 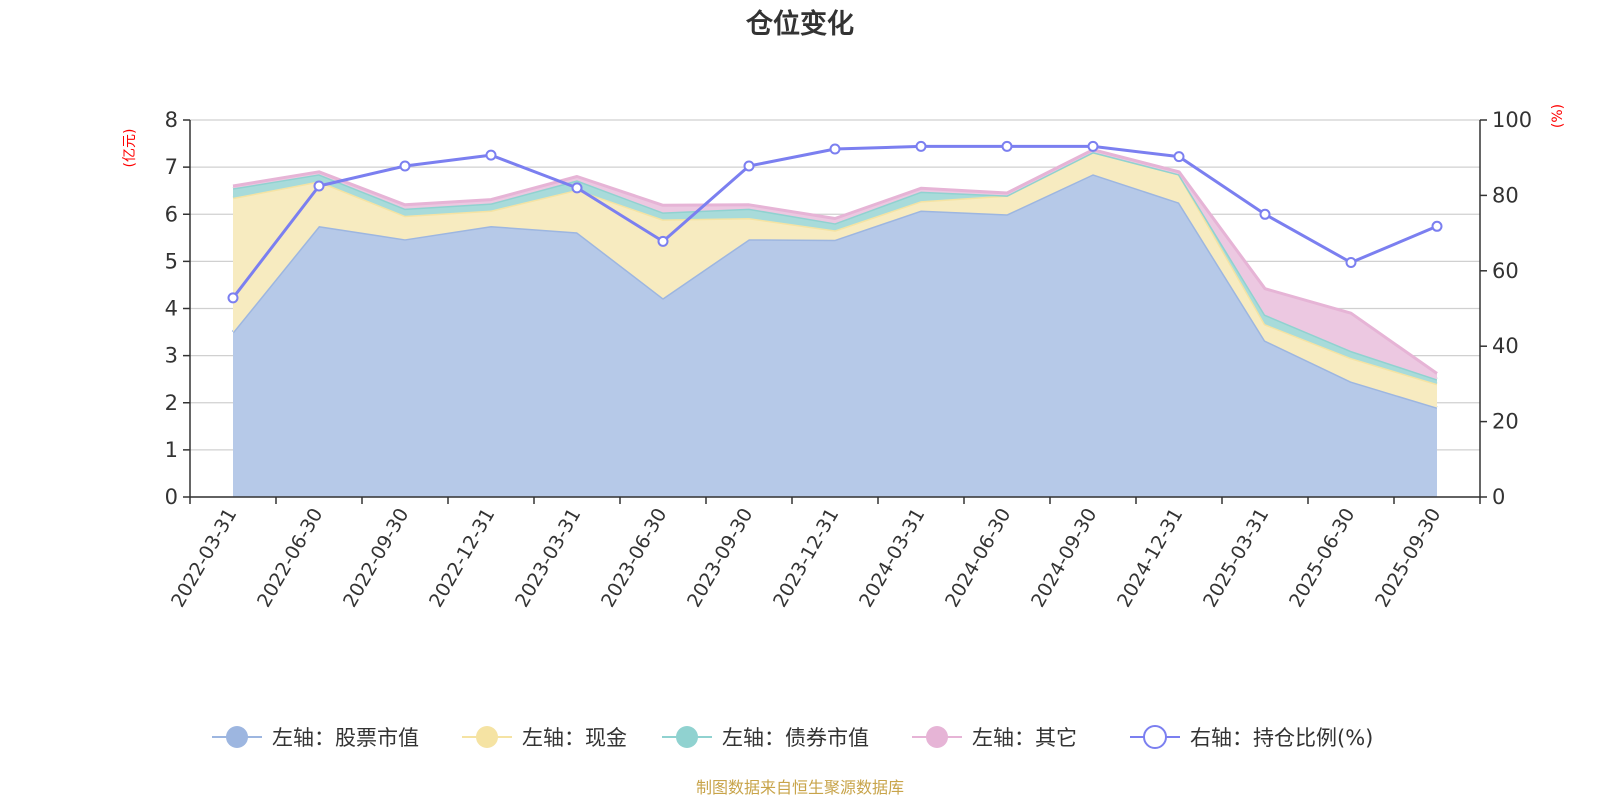 What do you see at coordinates (130, 148) in the screenshot?
I see `left-axis-unit: (亿元)` at bounding box center [130, 148].